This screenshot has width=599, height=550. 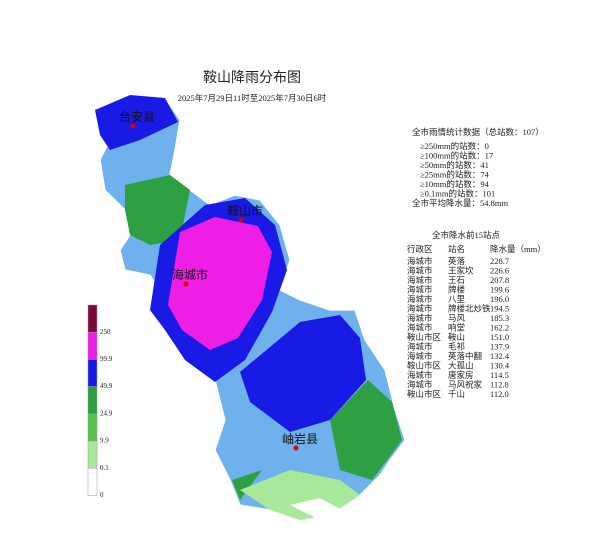 I want to click on legend: 250 99.9 49.9 24.9 9.9 0.1 0, so click(x=100, y=401).